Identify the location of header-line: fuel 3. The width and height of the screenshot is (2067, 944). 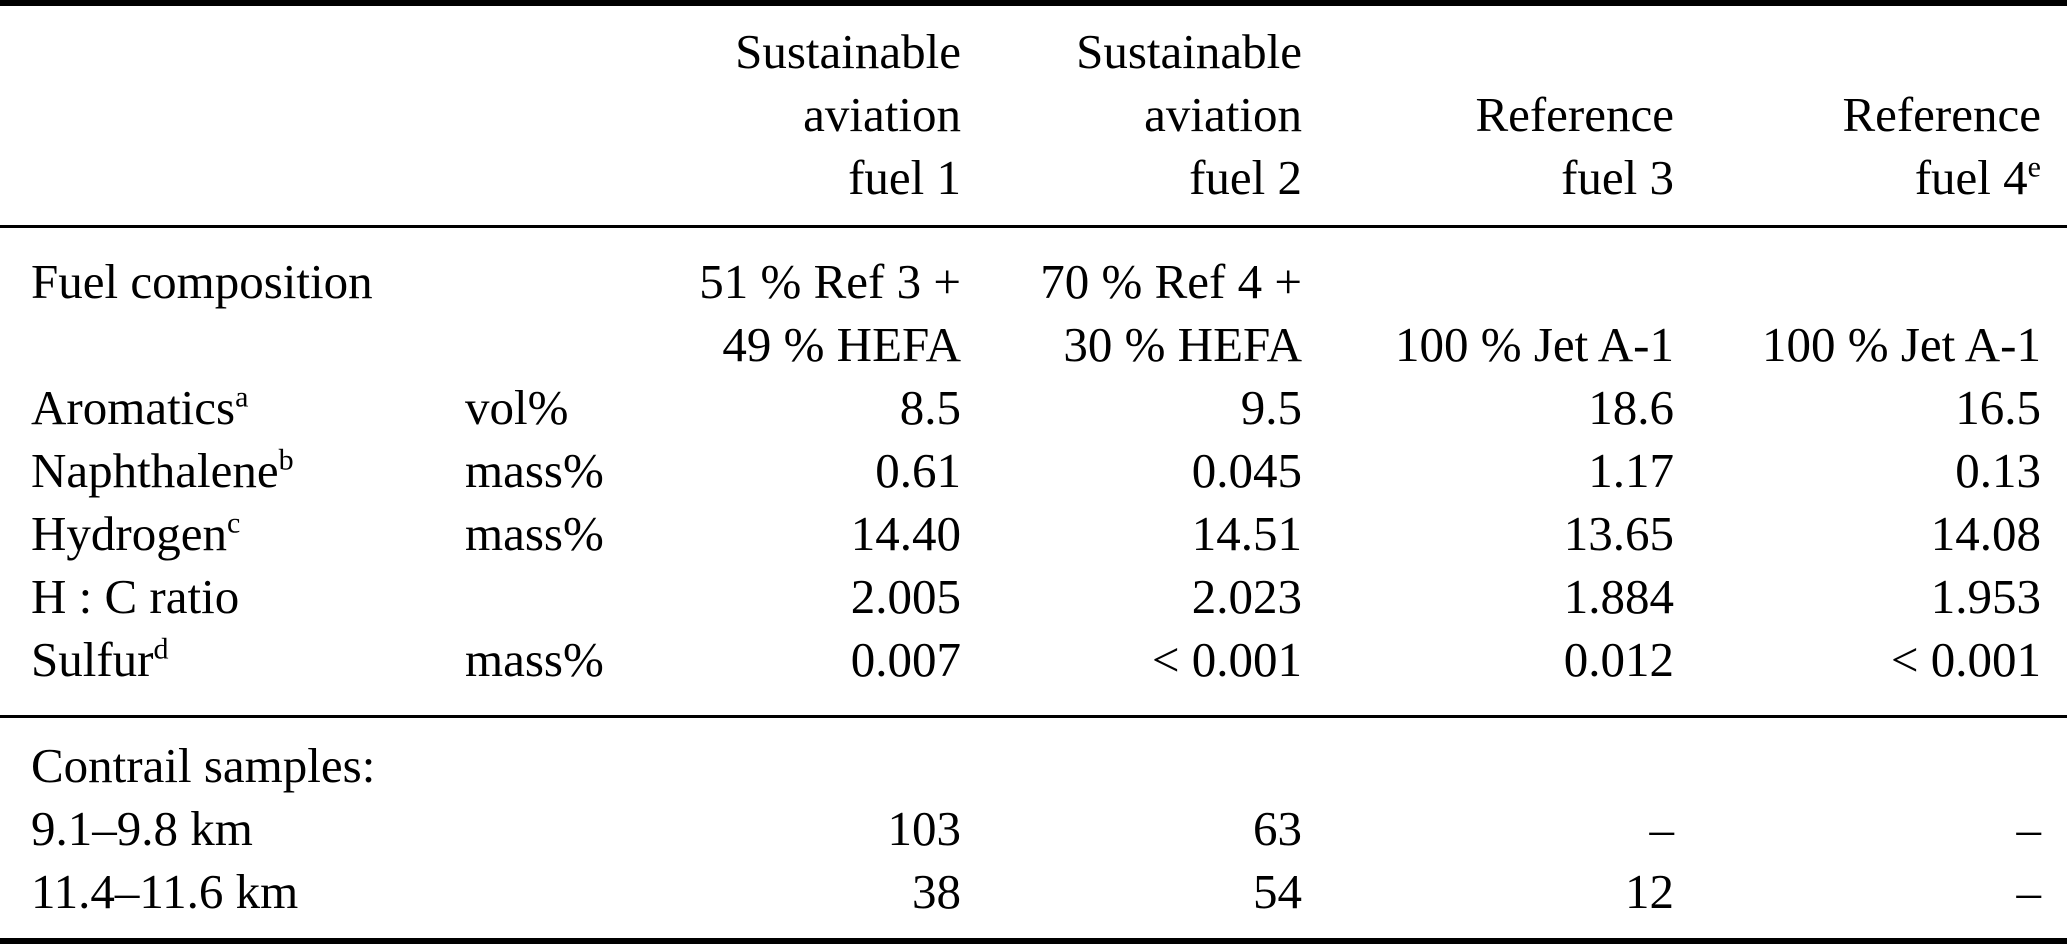
(1488, 177).